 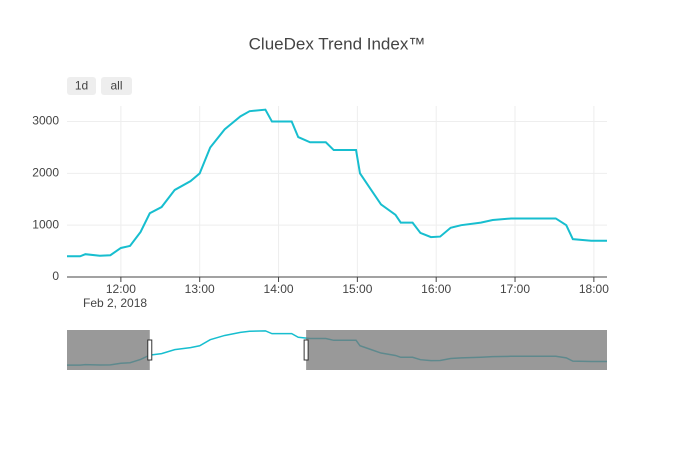 I want to click on button-label: 1d, so click(x=81, y=86).